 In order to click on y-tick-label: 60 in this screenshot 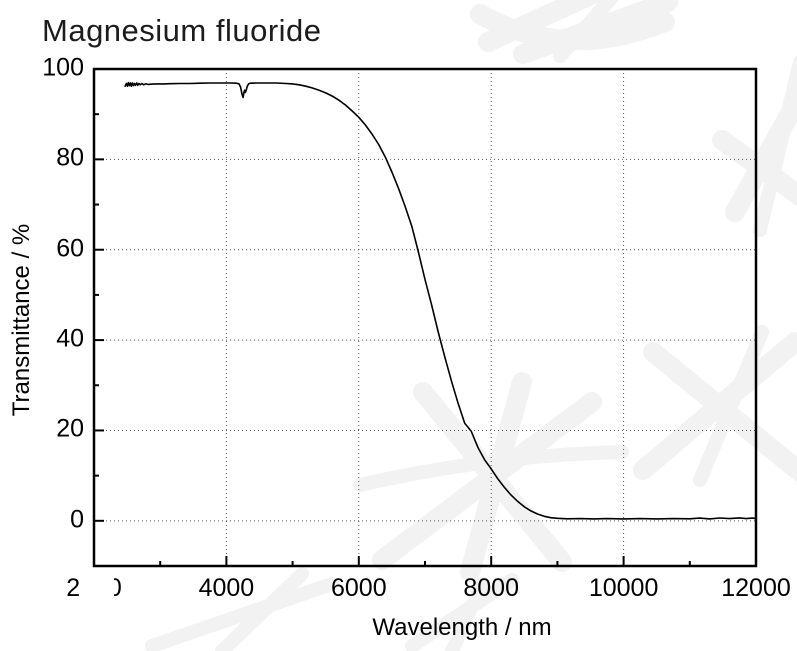, I will do `click(70, 248)`.